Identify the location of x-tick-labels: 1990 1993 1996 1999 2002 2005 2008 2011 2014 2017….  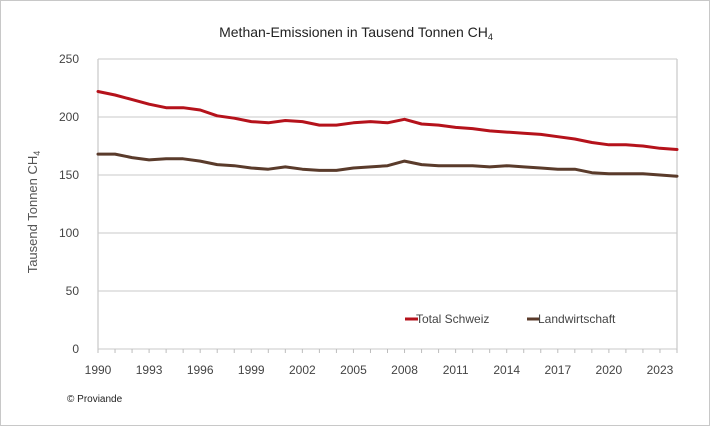
(381, 363).